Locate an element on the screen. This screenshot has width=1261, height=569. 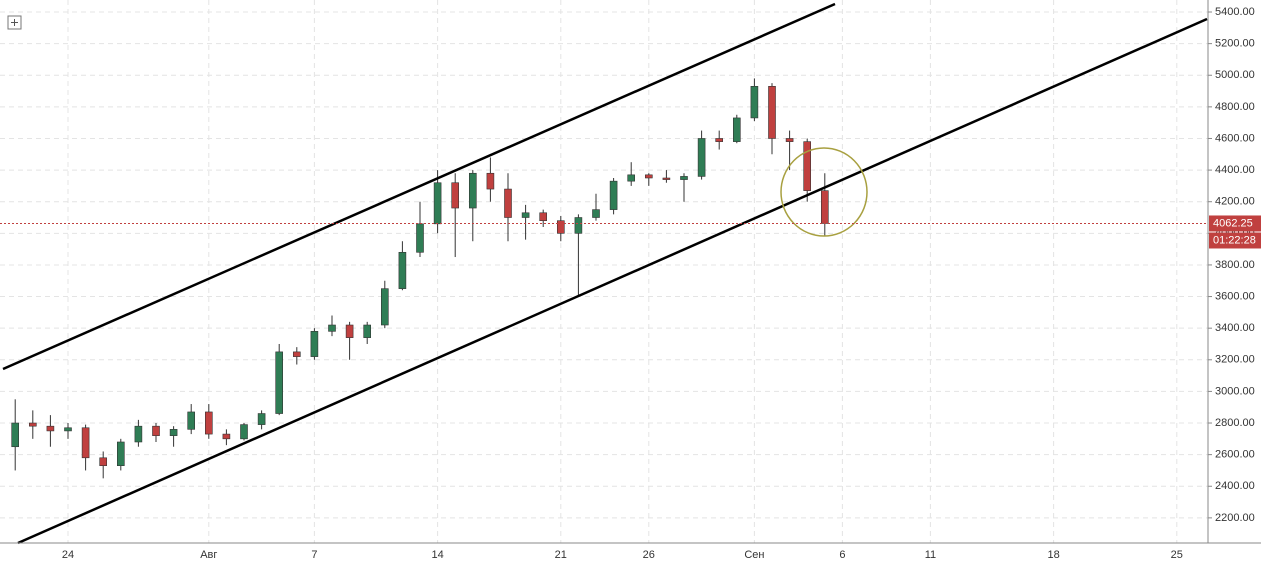
last-price-label: 4062.25 is located at coordinates (1233, 223).